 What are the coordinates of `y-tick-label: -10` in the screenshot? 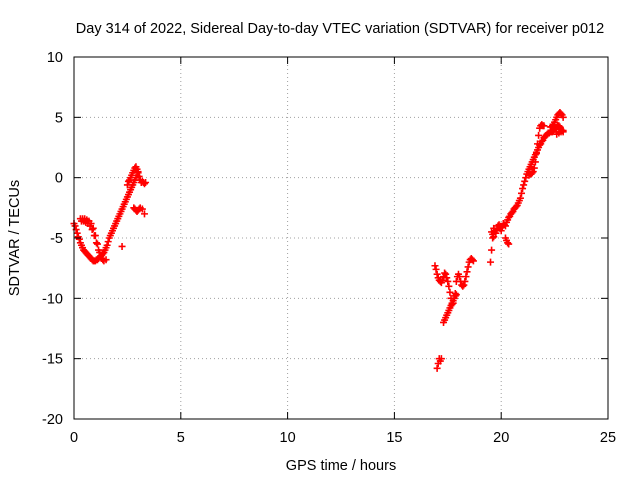 It's located at (52, 299).